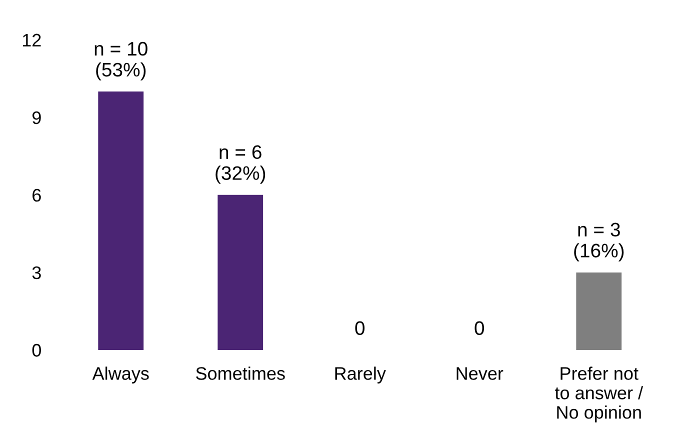 This screenshot has width=679, height=443. I want to click on y-tick-label: 0, so click(36, 350).